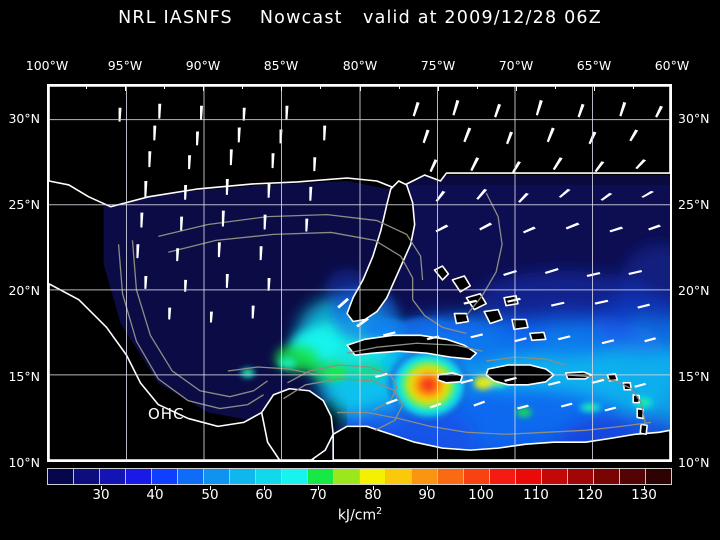 The image size is (720, 540). I want to click on lat-label-left-25n: 25°N, so click(24, 204).